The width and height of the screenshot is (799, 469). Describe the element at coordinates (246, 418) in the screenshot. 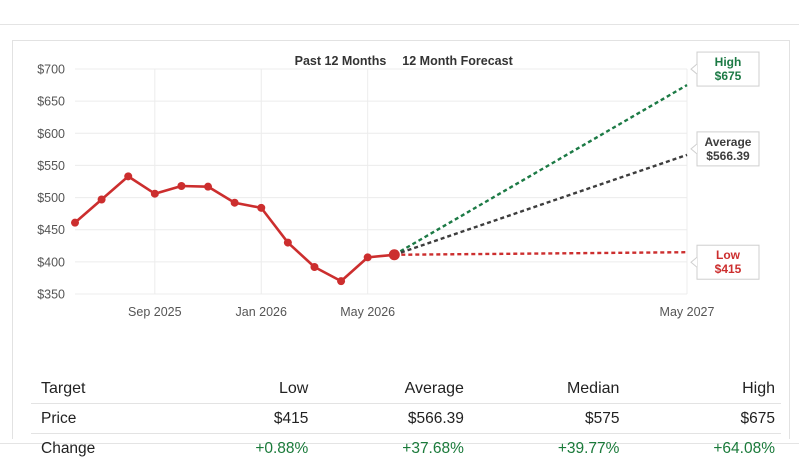

I see `price-low: $415` at that location.